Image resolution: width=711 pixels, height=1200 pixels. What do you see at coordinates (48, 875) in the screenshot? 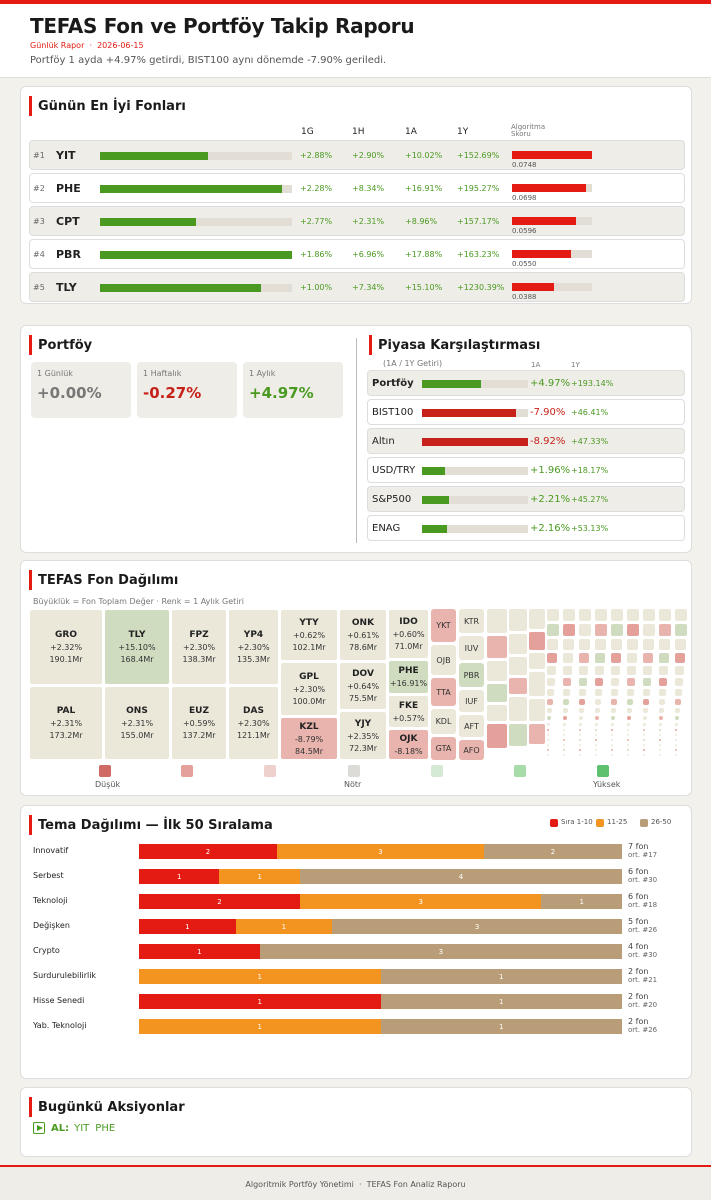
I see `theme-name: Serbest` at bounding box center [48, 875].